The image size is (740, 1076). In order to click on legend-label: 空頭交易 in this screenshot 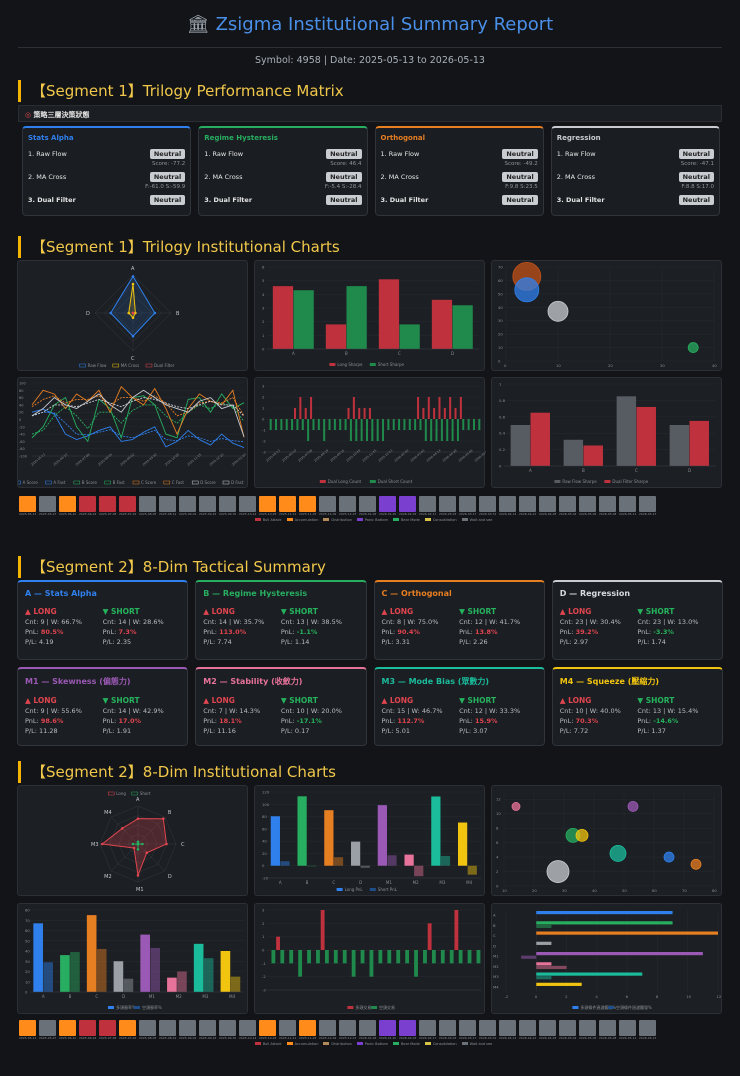, I will do `click(387, 1007)`.